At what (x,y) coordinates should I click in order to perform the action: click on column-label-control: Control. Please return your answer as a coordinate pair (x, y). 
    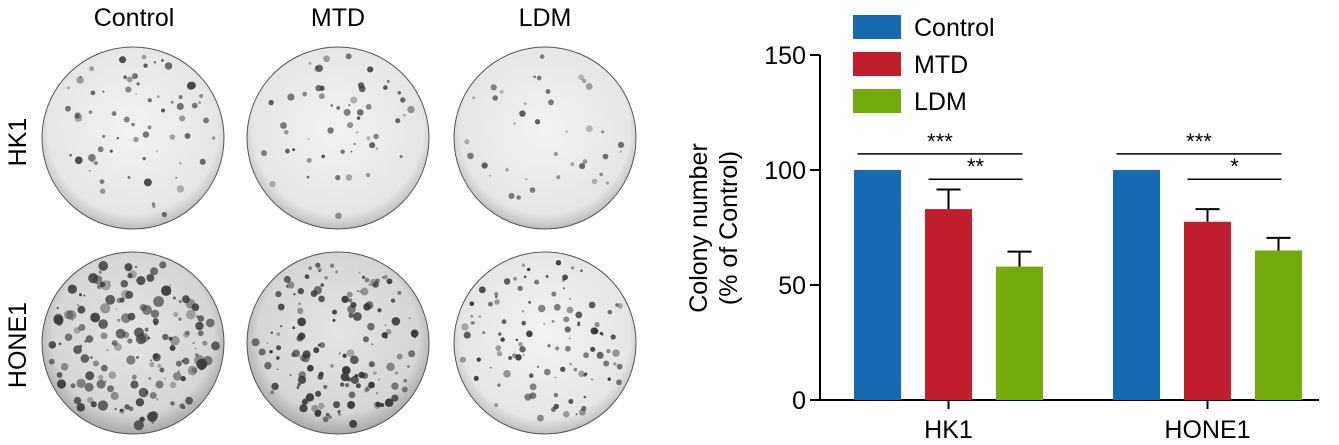
    Looking at the image, I should click on (134, 18).